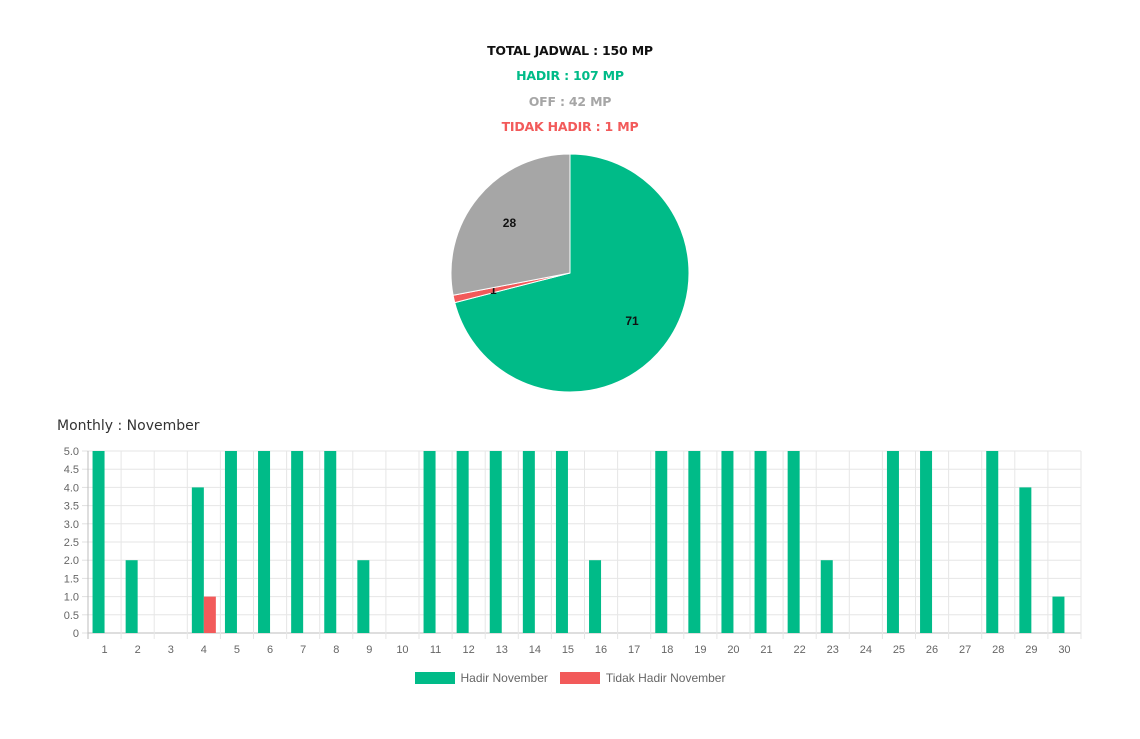 Image resolution: width=1140 pixels, height=739 pixels. What do you see at coordinates (998, 650) in the screenshot?
I see `x-tick-label: 28` at bounding box center [998, 650].